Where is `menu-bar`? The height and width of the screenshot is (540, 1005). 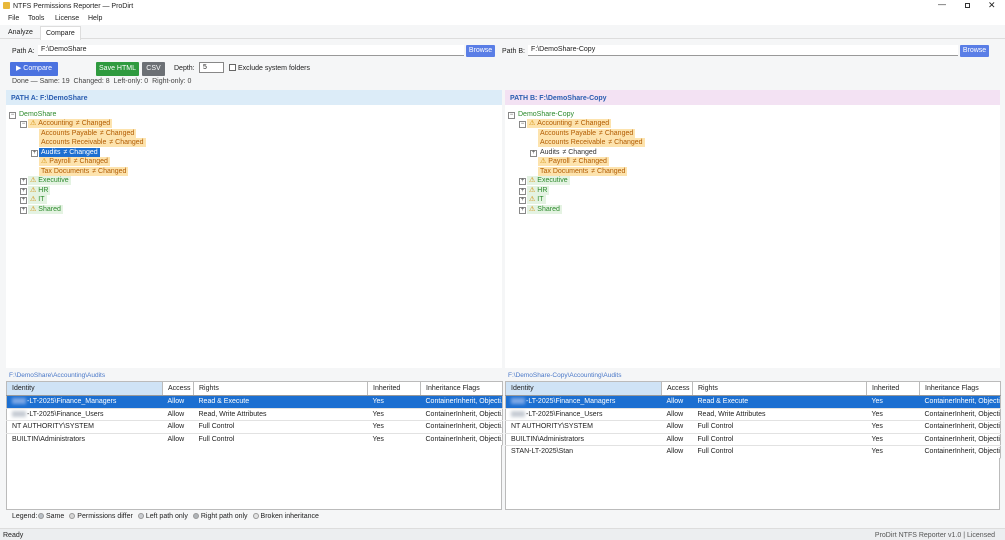
menu-bar is located at coordinates (502, 18).